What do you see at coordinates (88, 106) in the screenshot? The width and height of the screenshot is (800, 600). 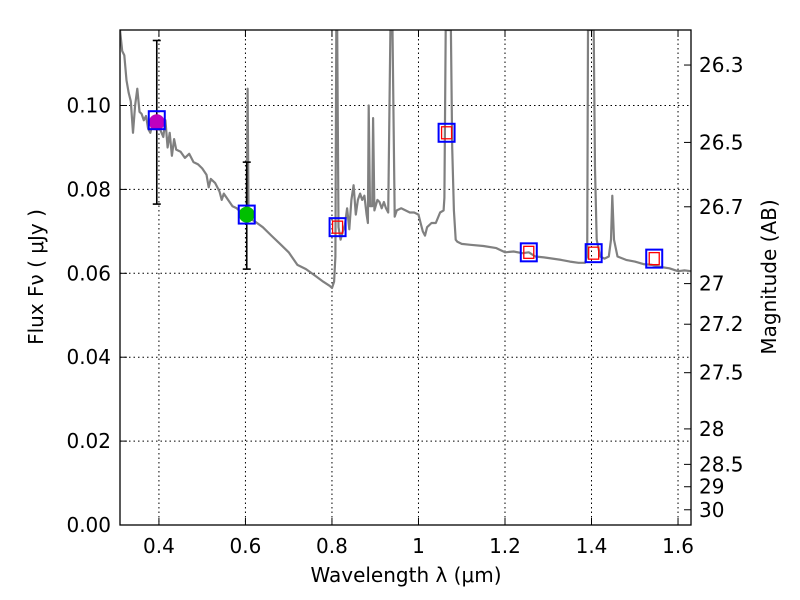 I see `y-tick-label: 0.10` at bounding box center [88, 106].